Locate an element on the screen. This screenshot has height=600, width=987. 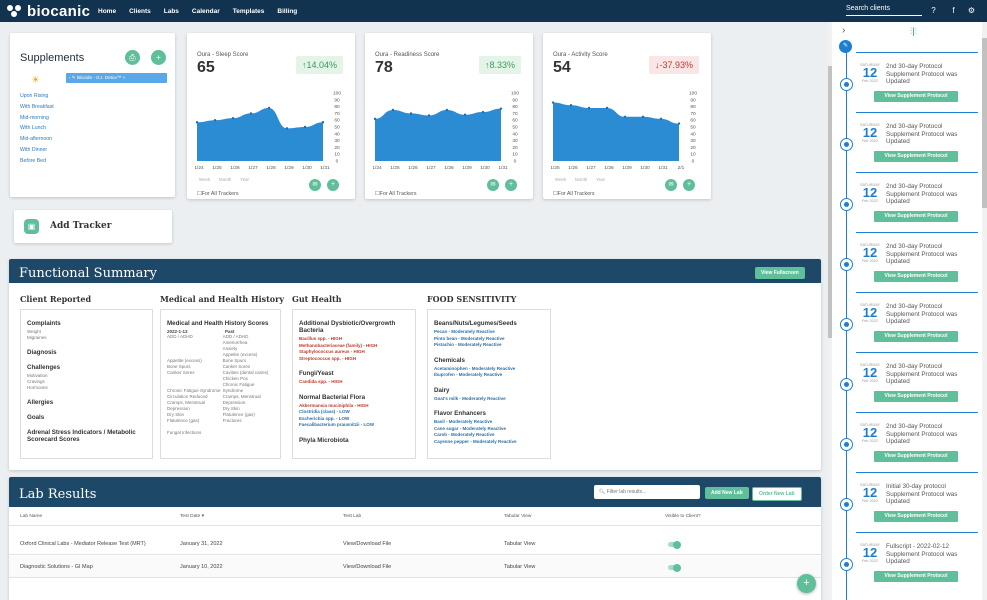
floating-add-button: + is located at coordinates (806, 583).